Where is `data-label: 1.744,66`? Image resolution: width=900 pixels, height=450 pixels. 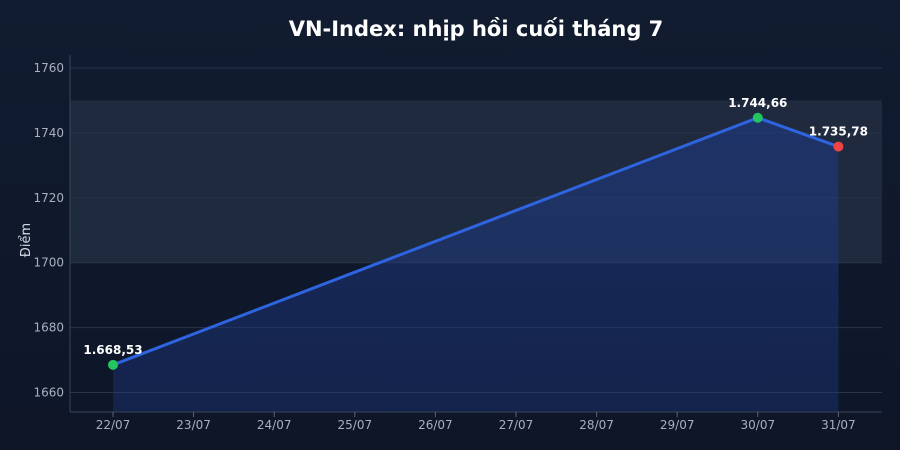
data-label: 1.744,66 is located at coordinates (757, 103).